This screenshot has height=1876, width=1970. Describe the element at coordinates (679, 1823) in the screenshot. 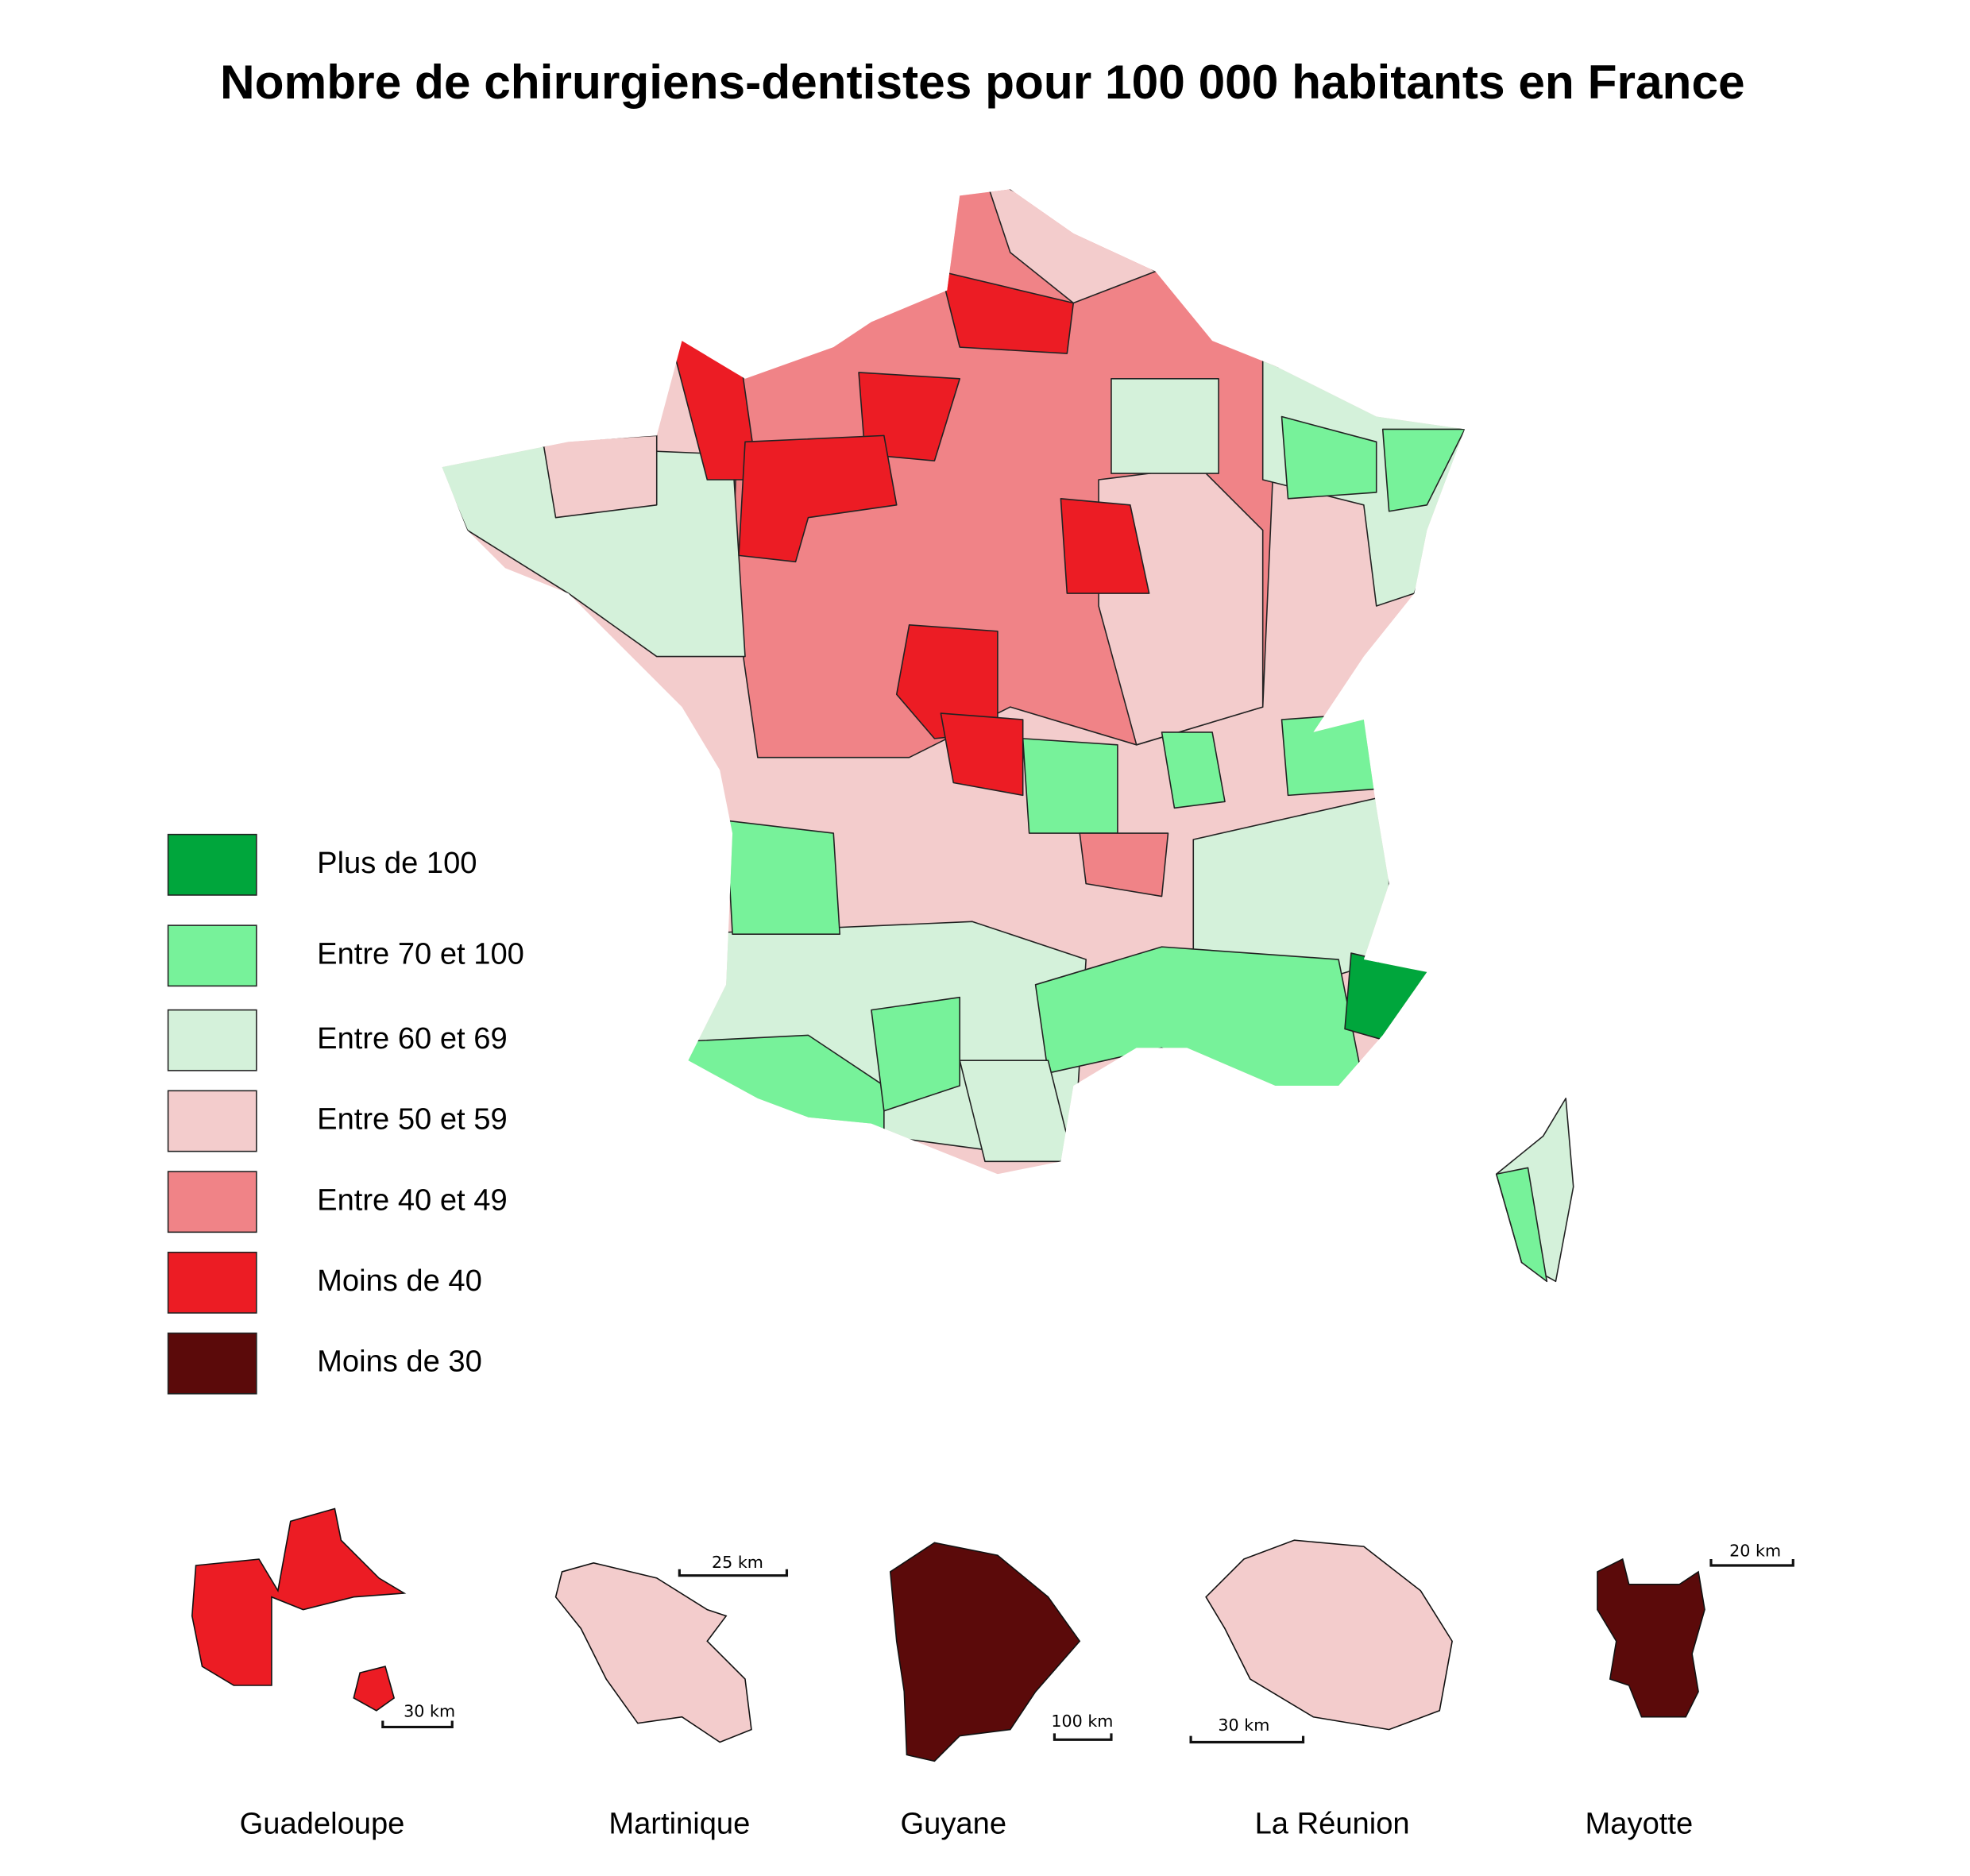

I see `territory-name: Martinique` at that location.